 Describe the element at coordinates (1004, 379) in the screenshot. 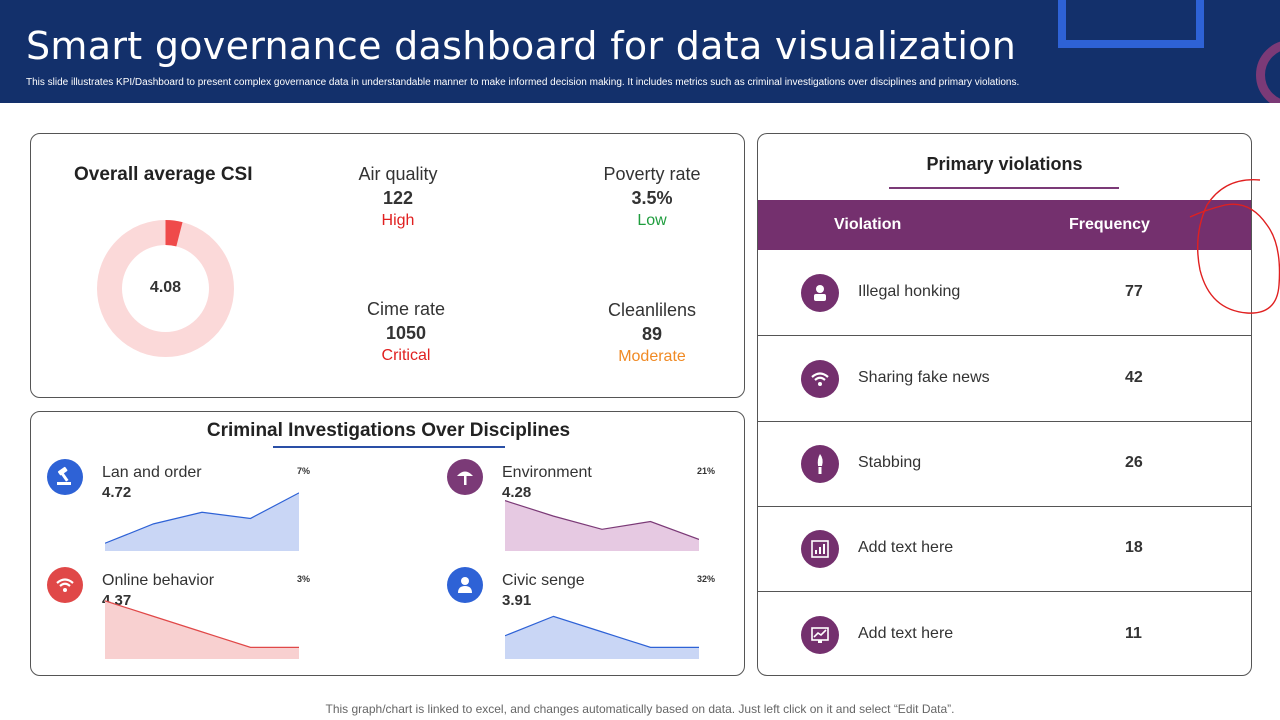

I see `table-row: Sharing fake news 42` at that location.